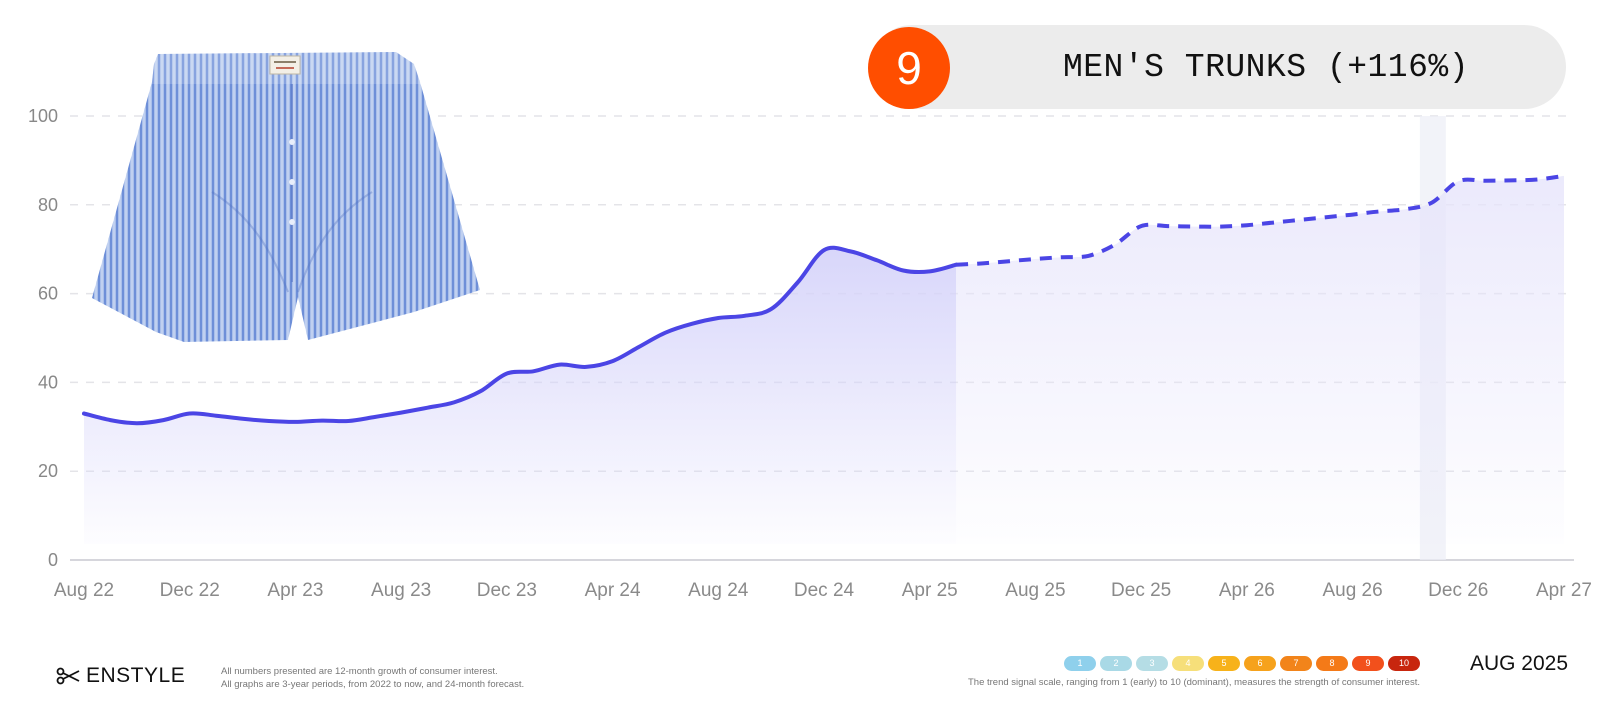  I want to click on x-tick-label: Dec 24, so click(824, 590).